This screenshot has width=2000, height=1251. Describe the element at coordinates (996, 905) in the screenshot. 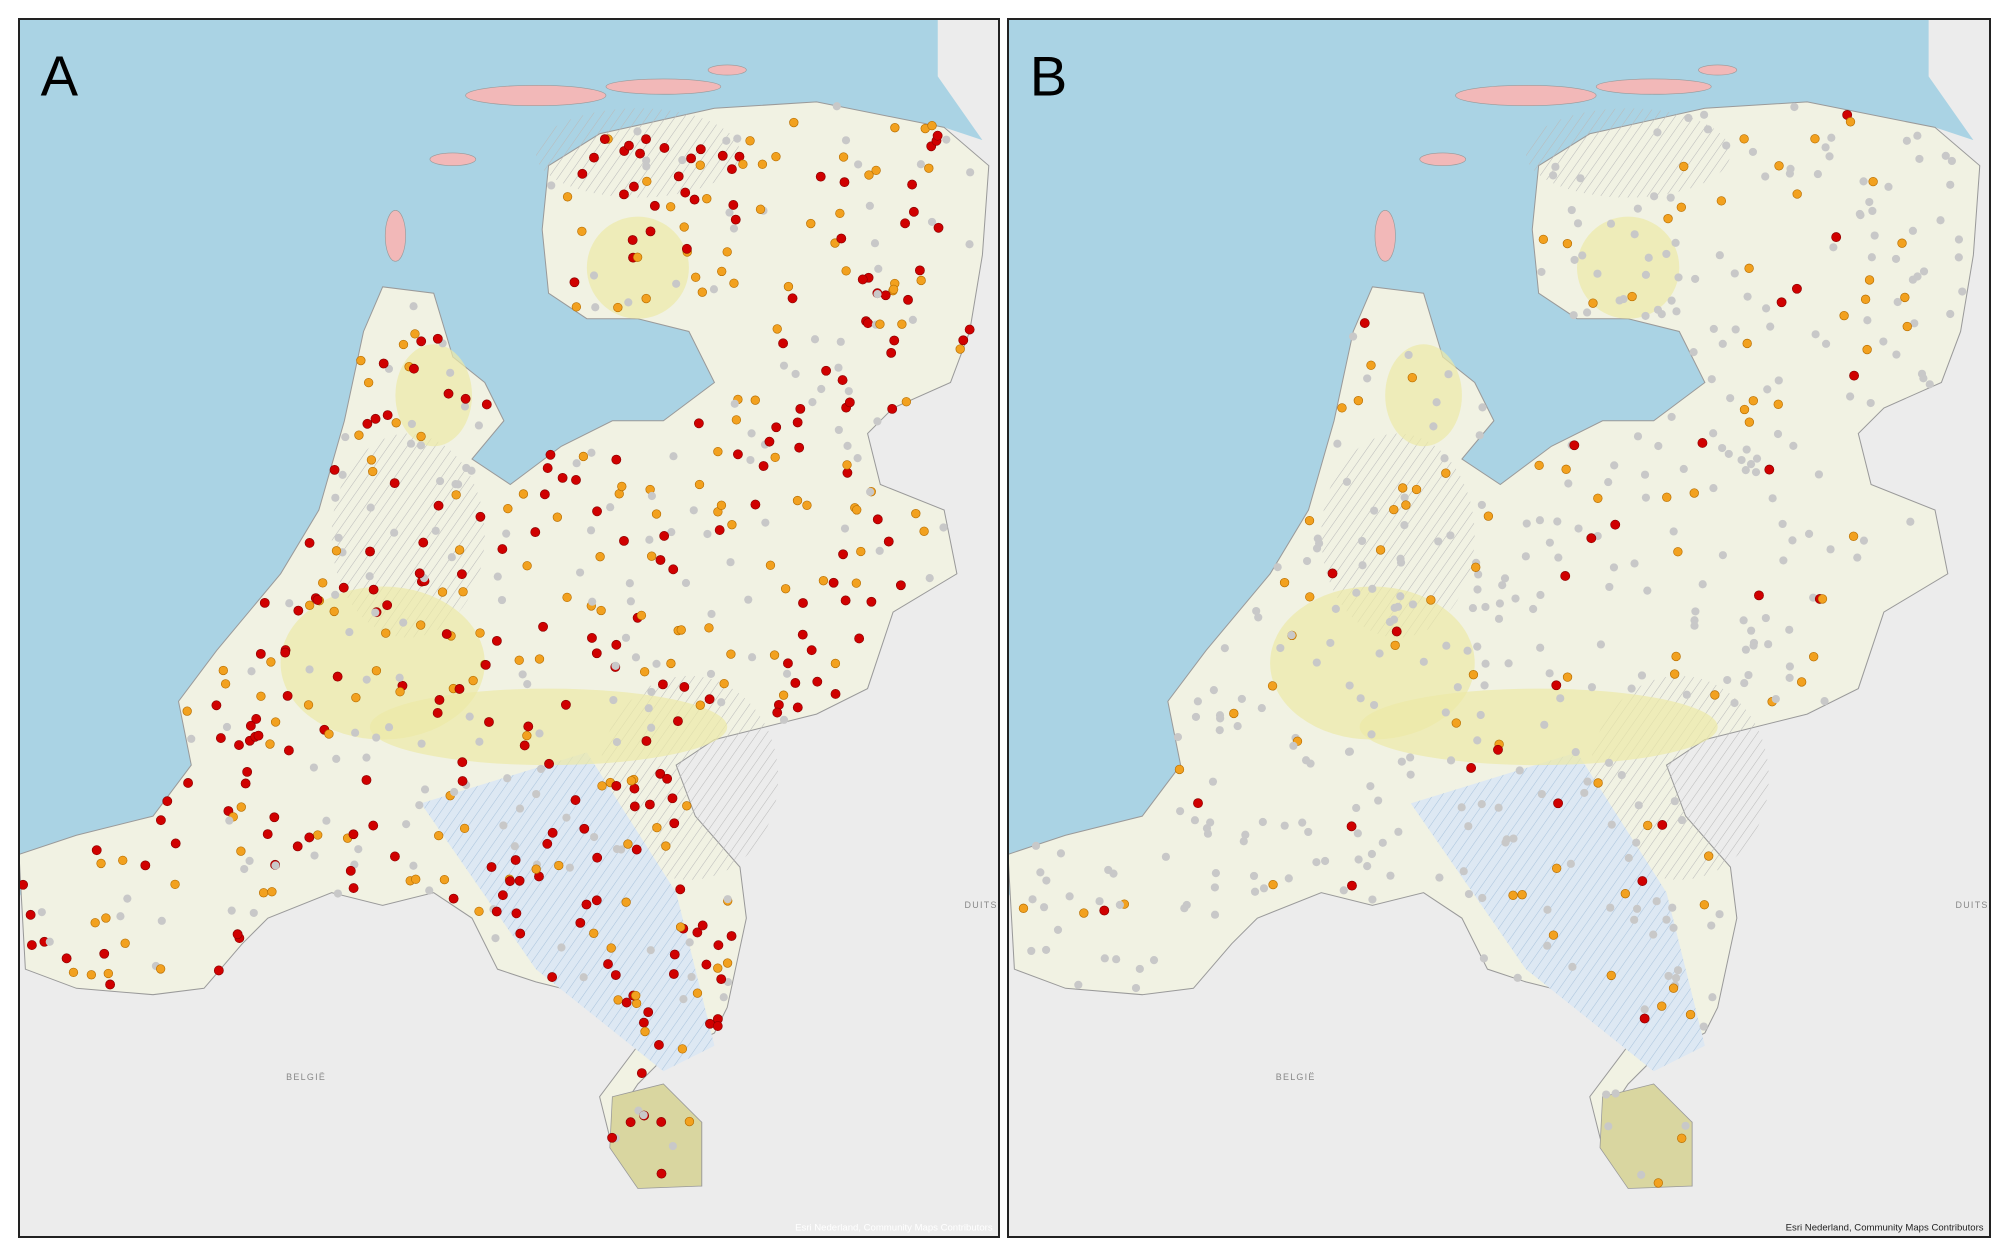

I see `country-label: DUITSLAND` at that location.